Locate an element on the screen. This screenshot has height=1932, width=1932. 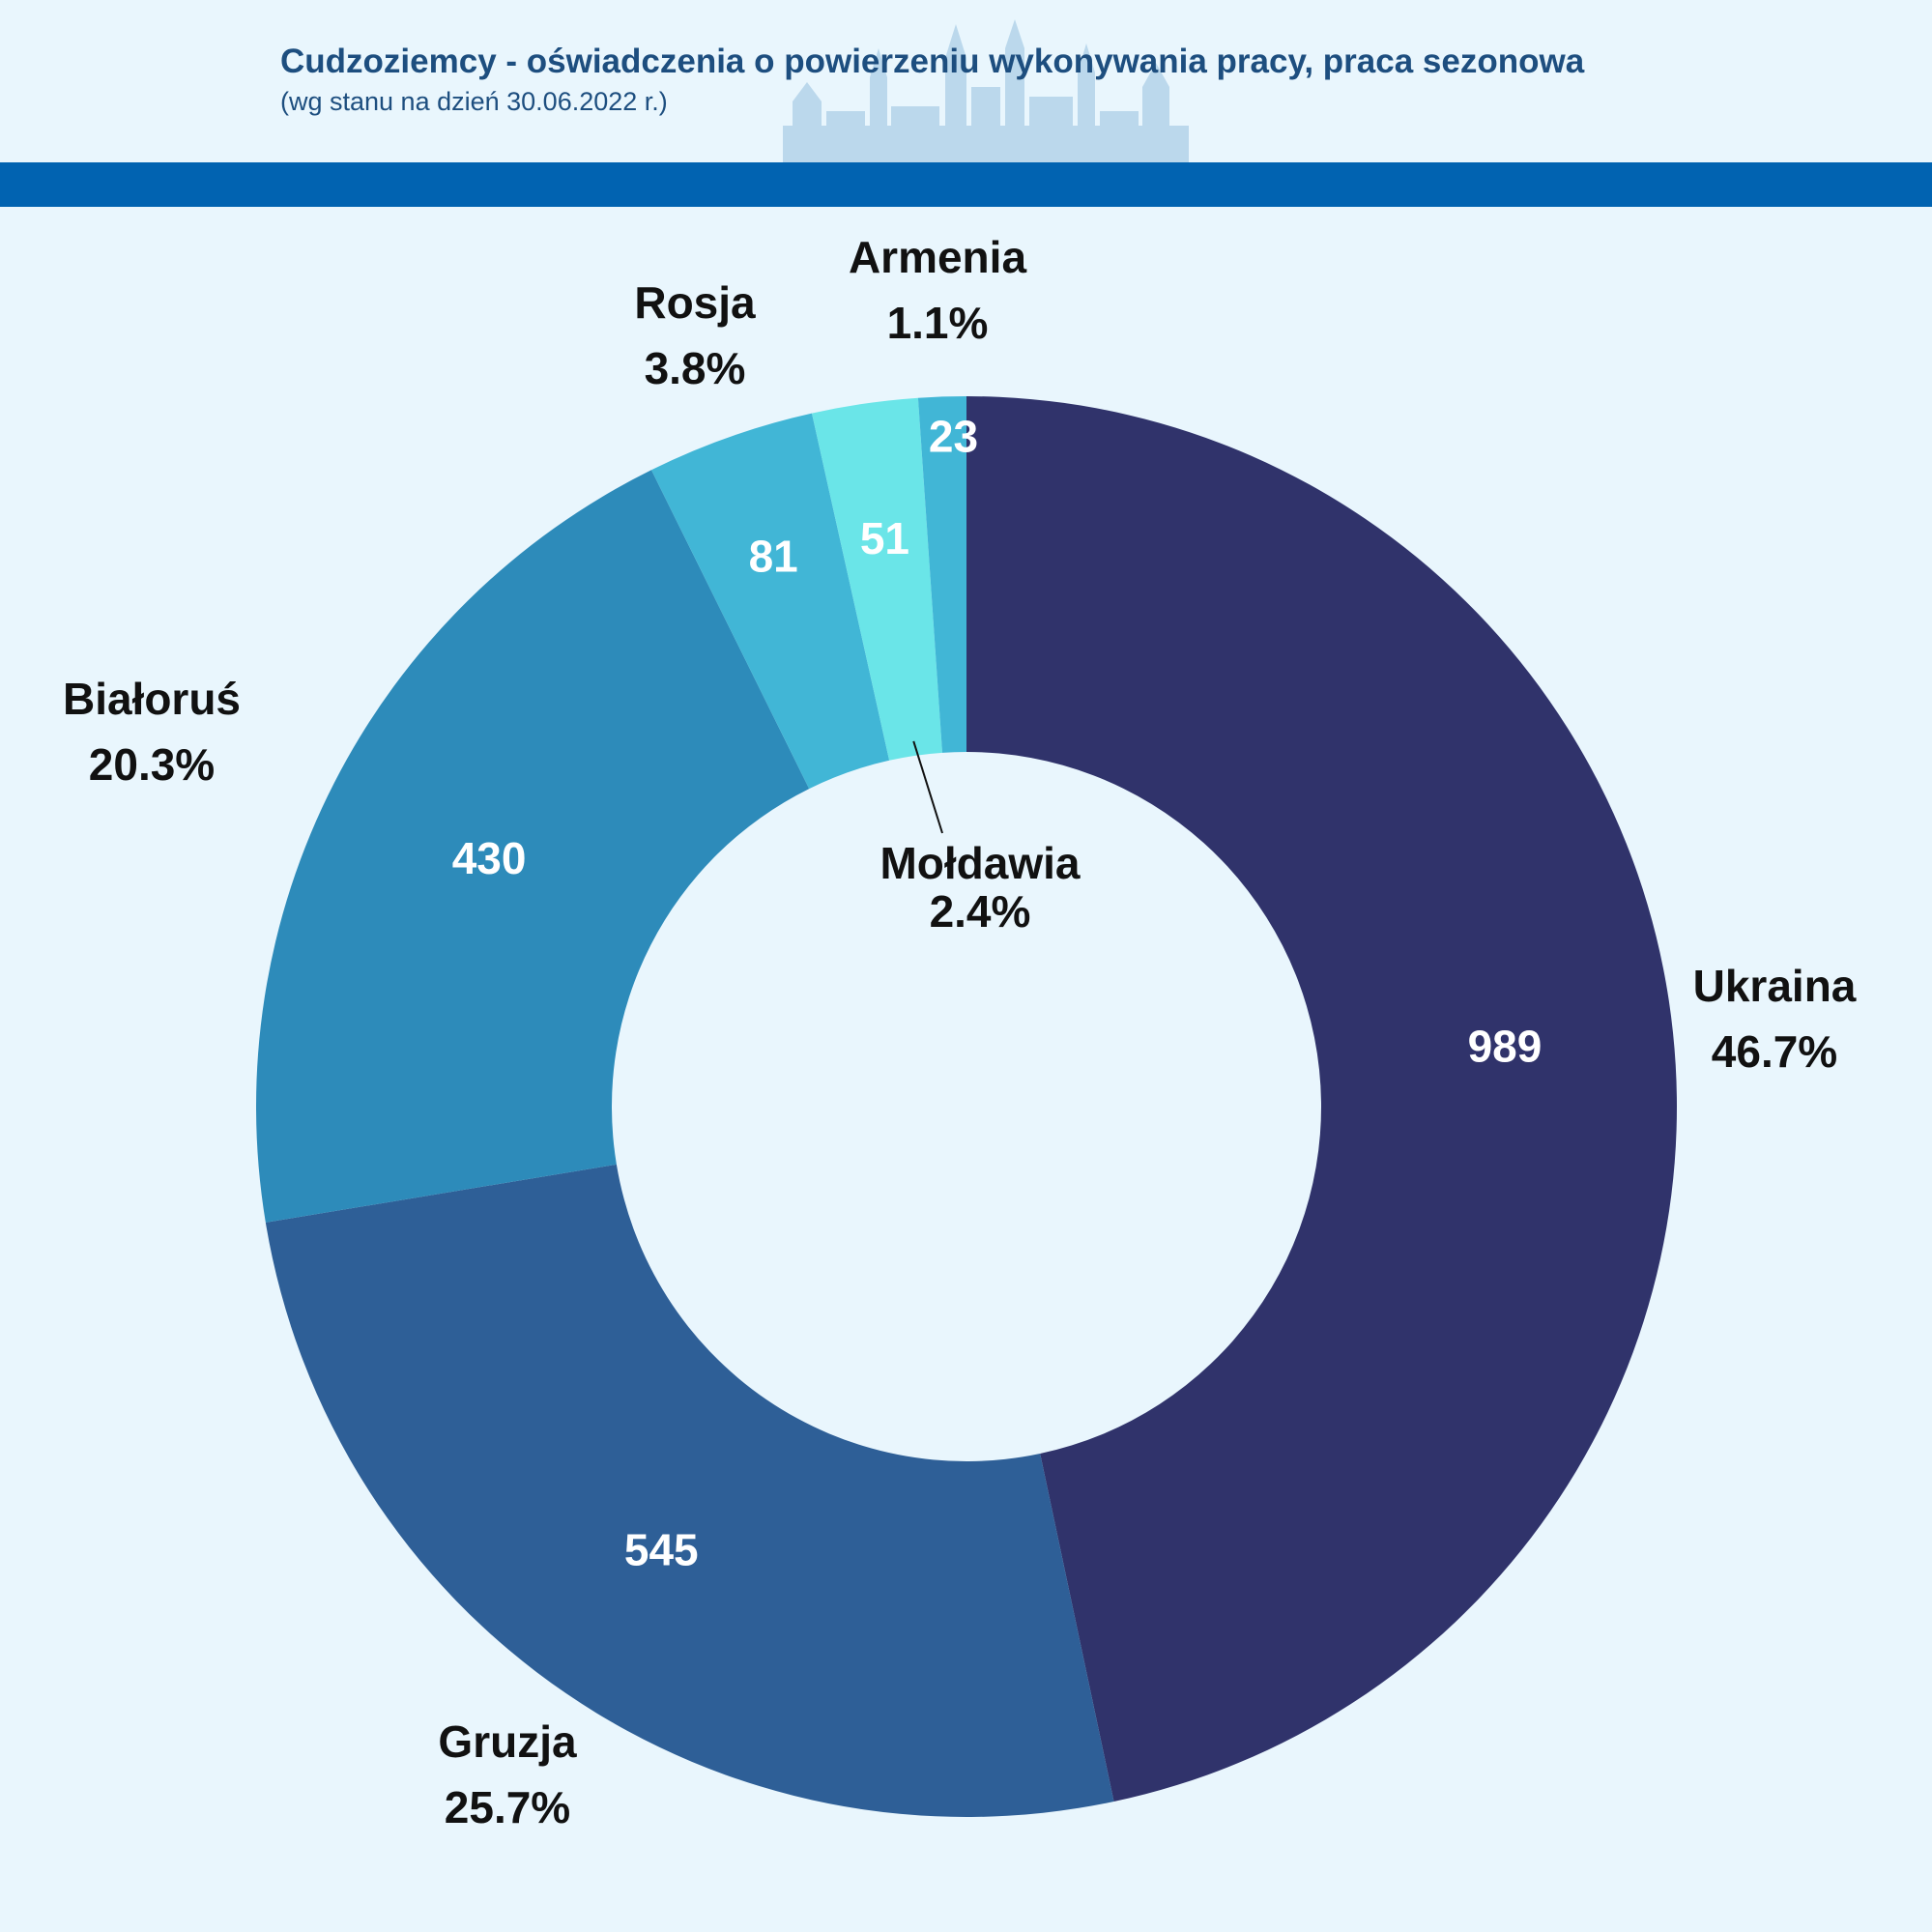
slice-moldawia is located at coordinates (877, 579).